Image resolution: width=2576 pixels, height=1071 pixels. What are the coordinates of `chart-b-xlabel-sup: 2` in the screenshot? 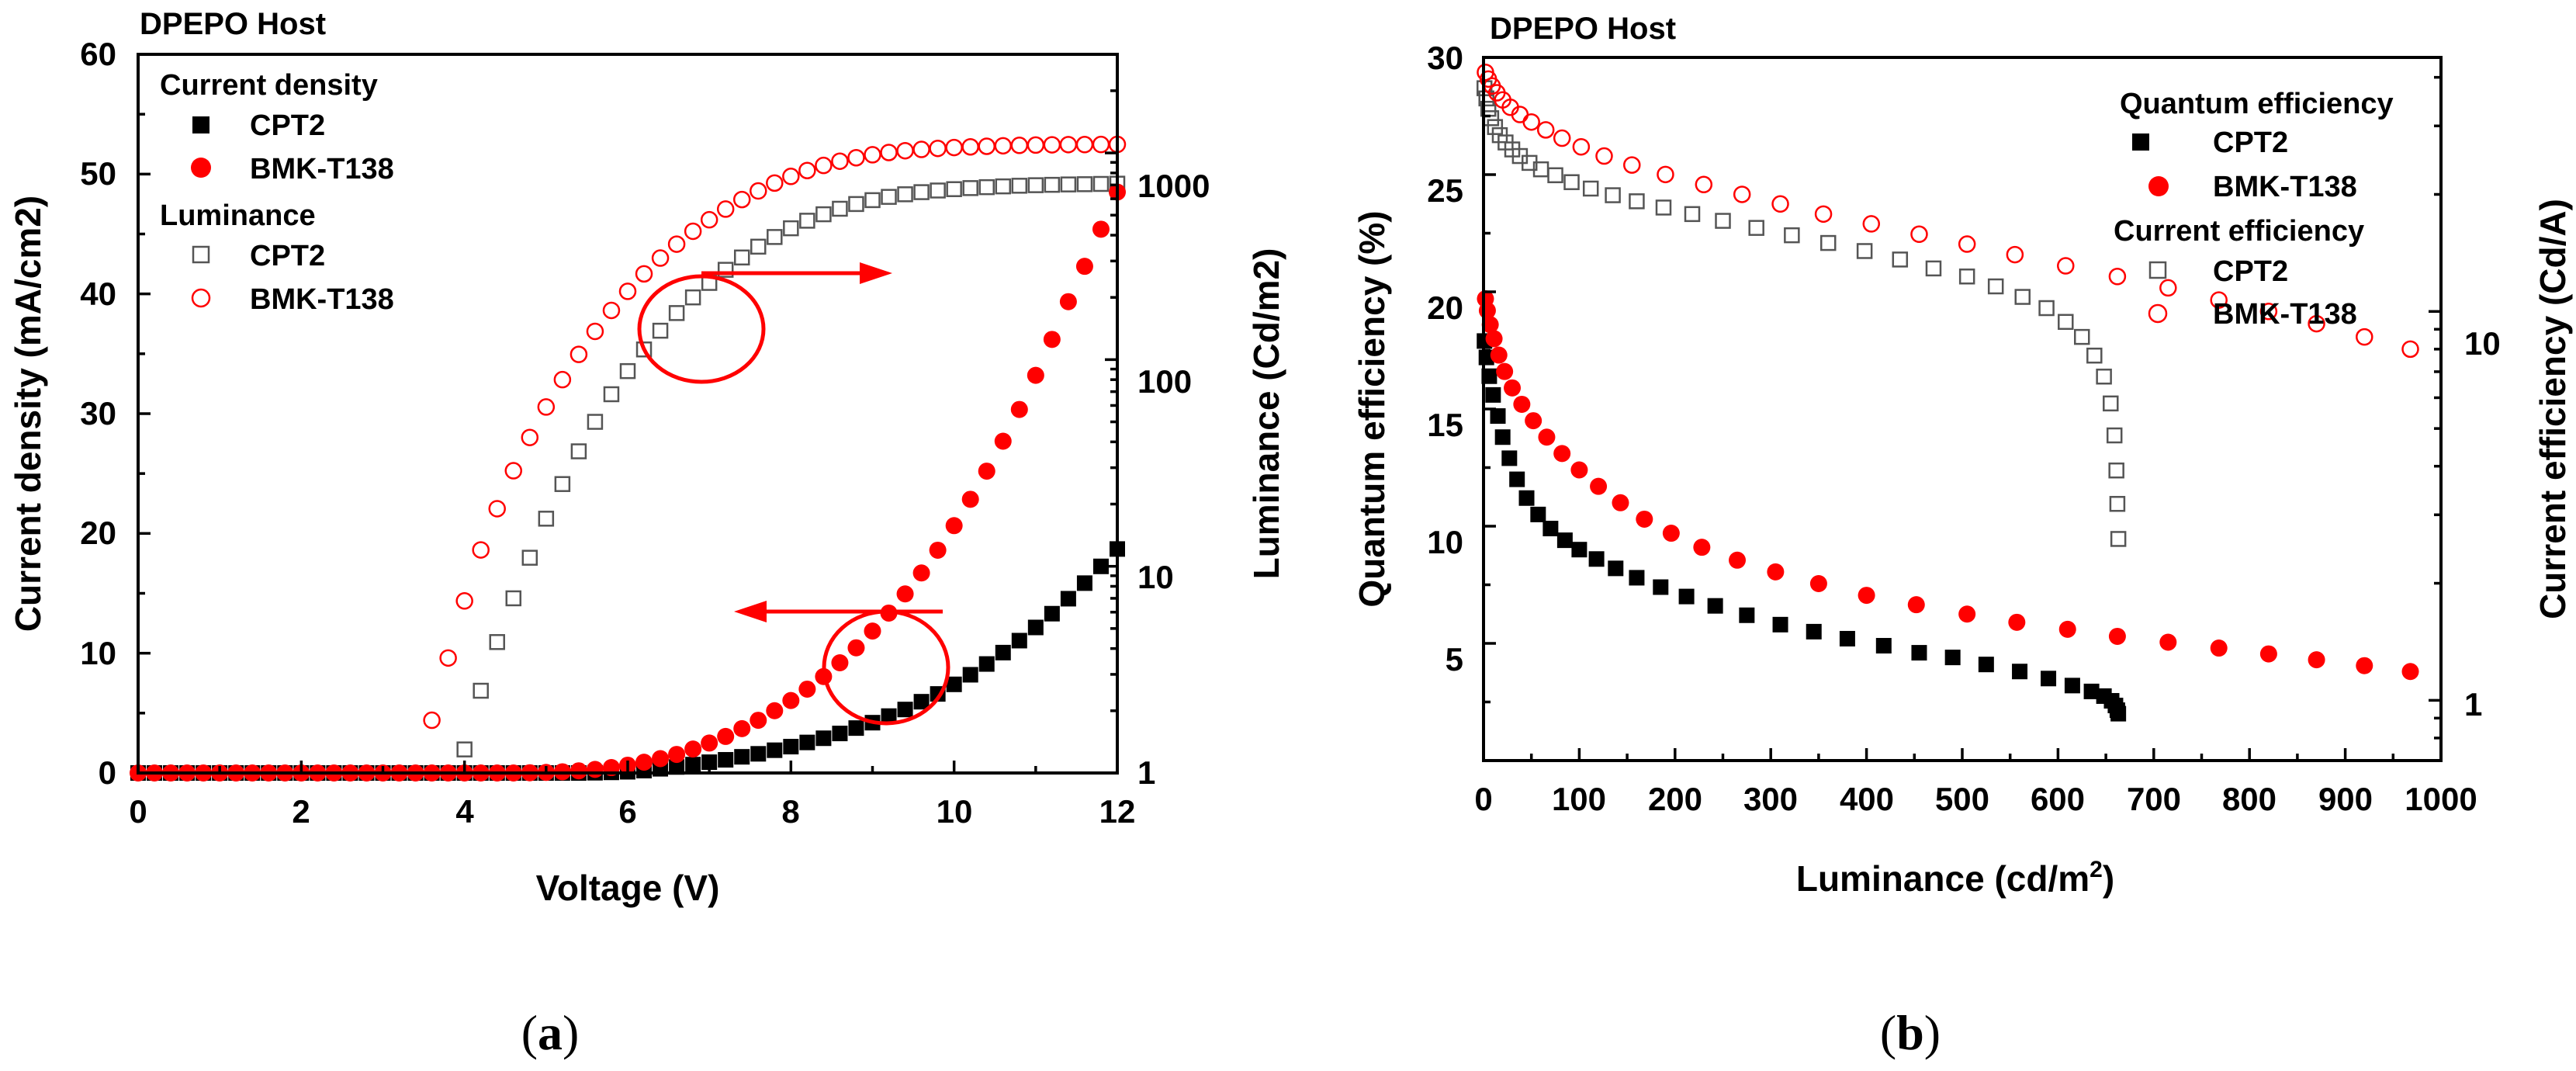 It's located at (2096, 869).